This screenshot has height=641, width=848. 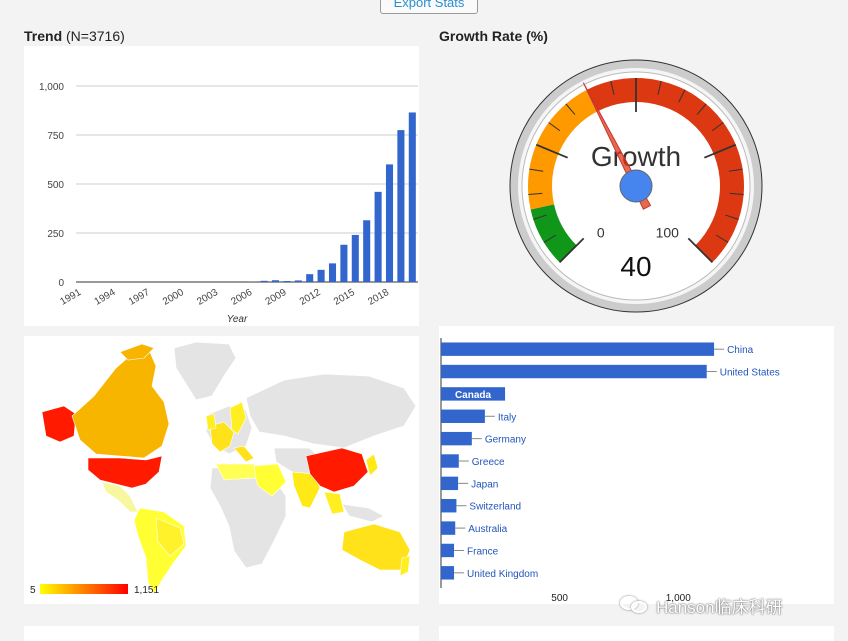 What do you see at coordinates (105, 297) in the screenshot?
I see `x-tick-label: 1994` at bounding box center [105, 297].